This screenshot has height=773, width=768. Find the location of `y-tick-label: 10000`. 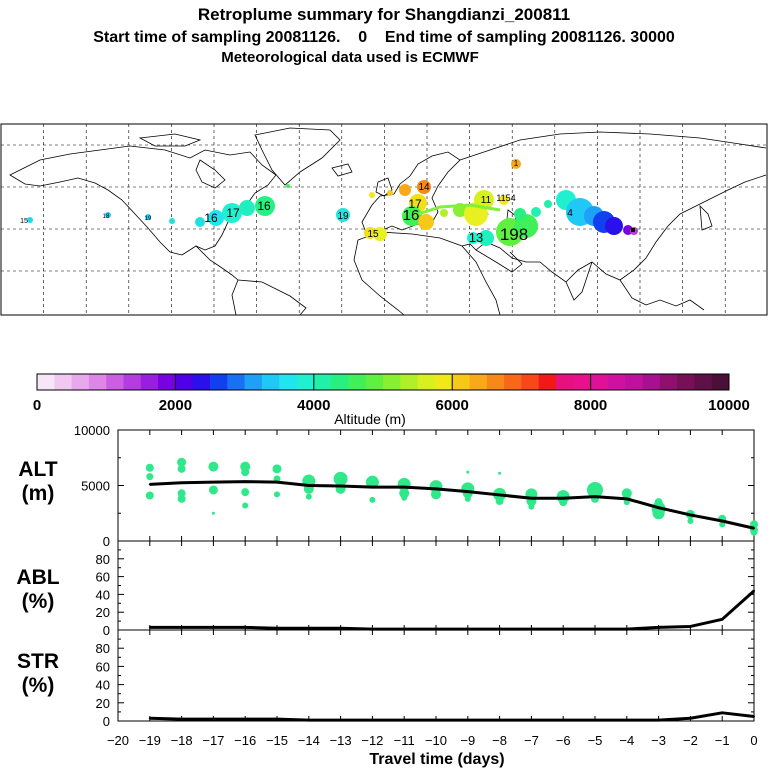

y-tick-label: 10000 is located at coordinates (92, 430).